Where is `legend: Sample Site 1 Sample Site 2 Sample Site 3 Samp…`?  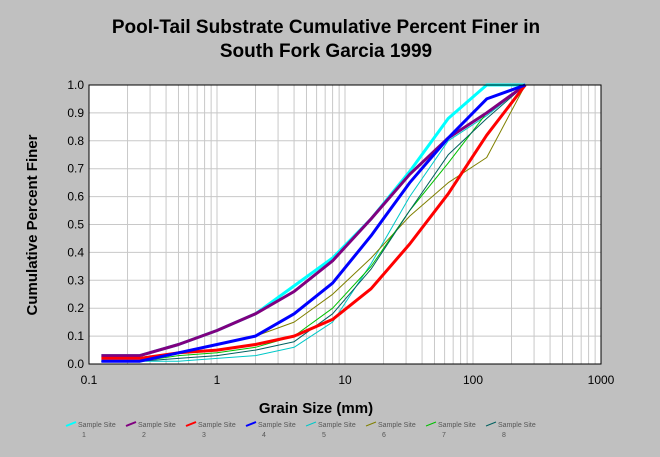
legend: Sample Site 1 Sample Site 2 Sample Site 3 Samp… is located at coordinates (300, 430).